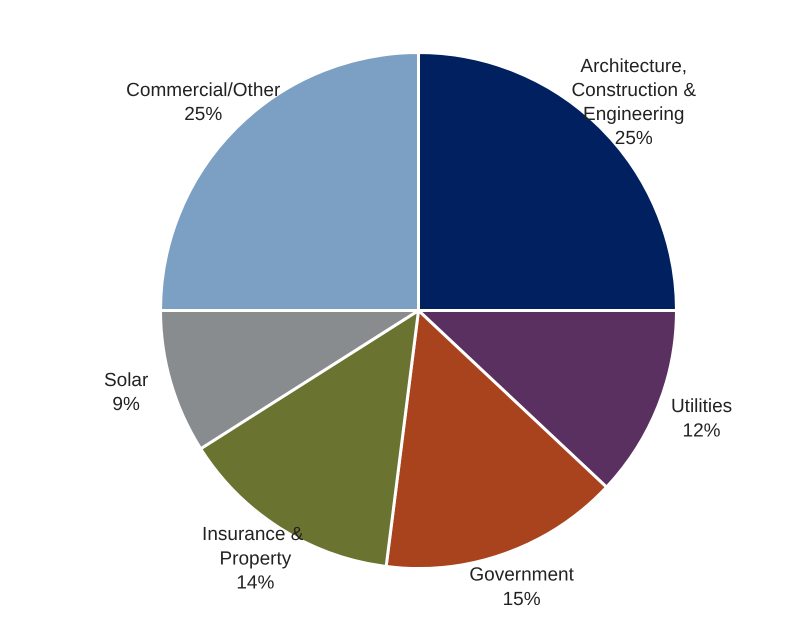 The image size is (786, 630). Describe the element at coordinates (521, 599) in the screenshot. I see `data-label: 15%` at that location.